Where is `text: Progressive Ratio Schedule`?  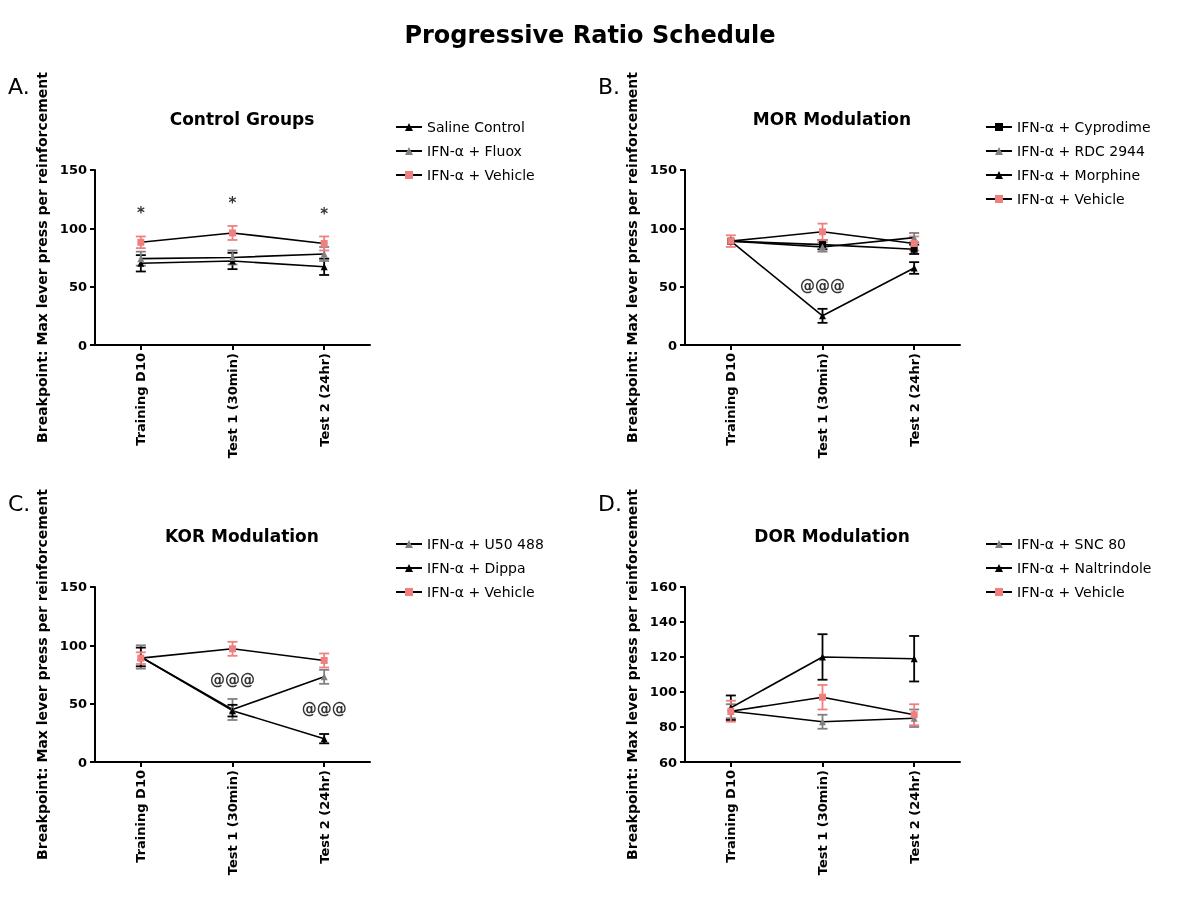 text: Progressive Ratio Schedule is located at coordinates (590, 35).